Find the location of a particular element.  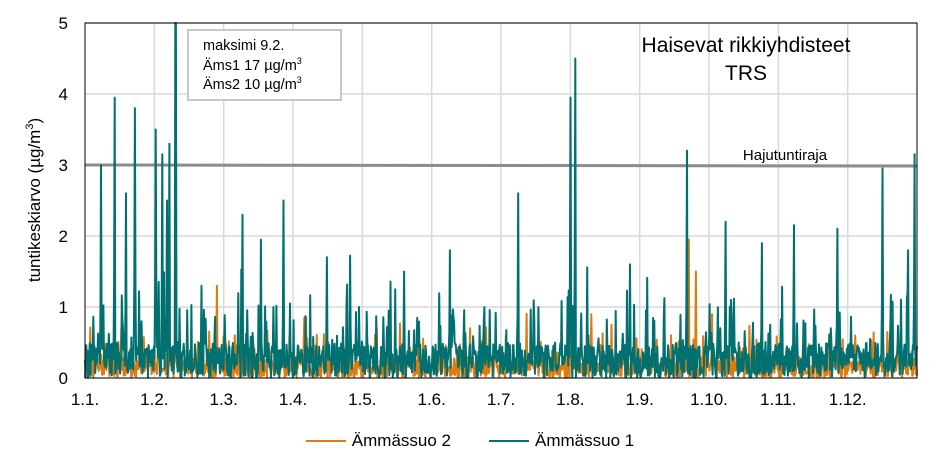

y-tick-label: 1 is located at coordinates (63, 307).